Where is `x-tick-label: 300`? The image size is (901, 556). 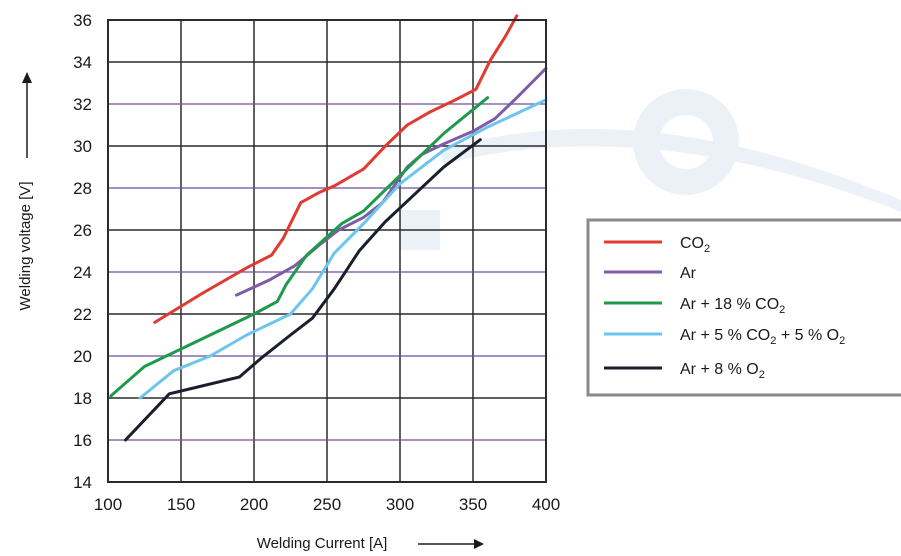 x-tick-label: 300 is located at coordinates (400, 504).